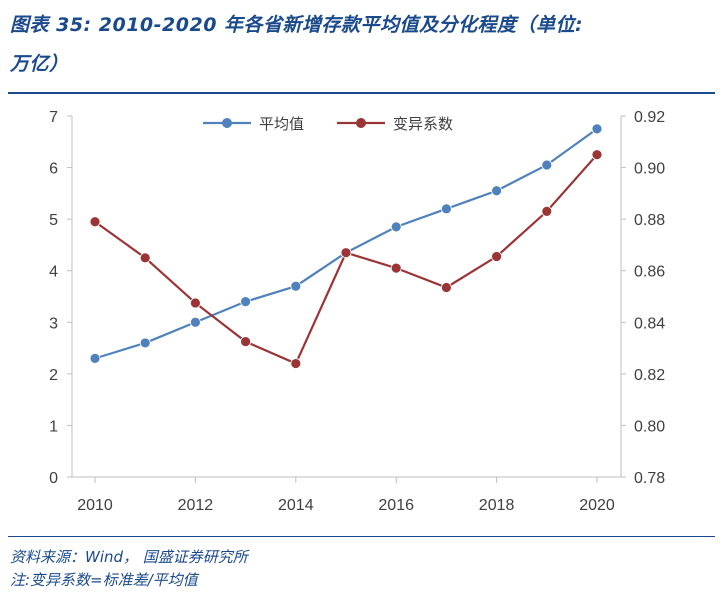 The image size is (723, 595). Describe the element at coordinates (53, 323) in the screenshot. I see `y-left-tick-label: 3` at that location.